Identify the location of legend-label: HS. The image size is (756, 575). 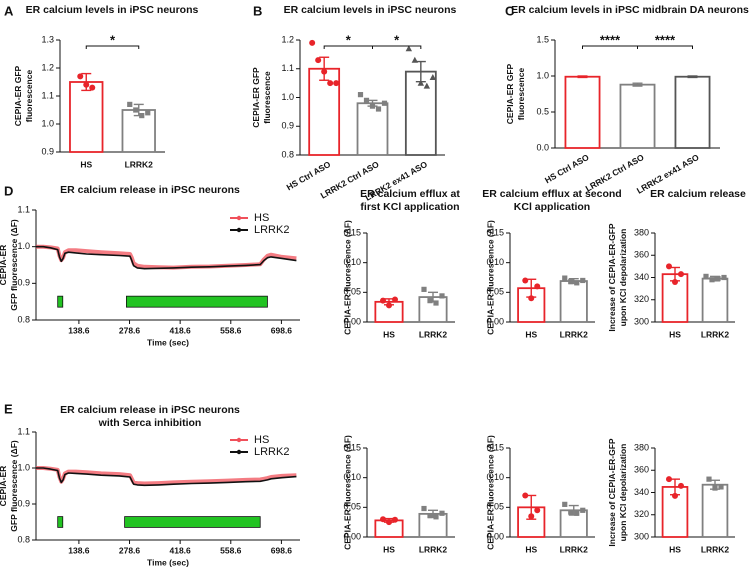
(261, 440).